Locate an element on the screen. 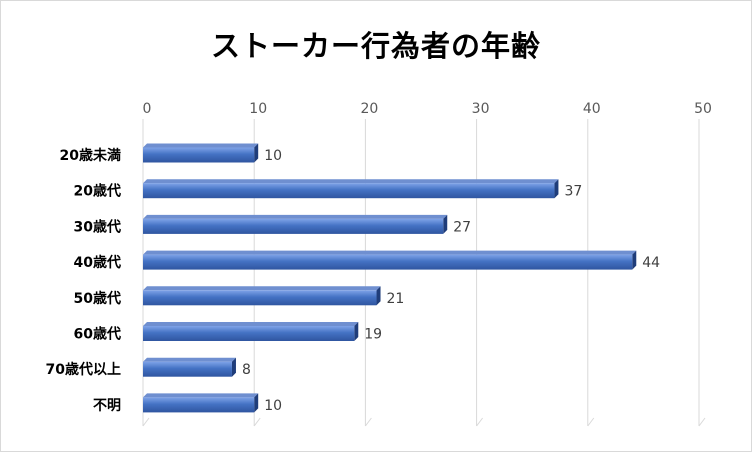  x-tick-label: 10 is located at coordinates (258, 109).